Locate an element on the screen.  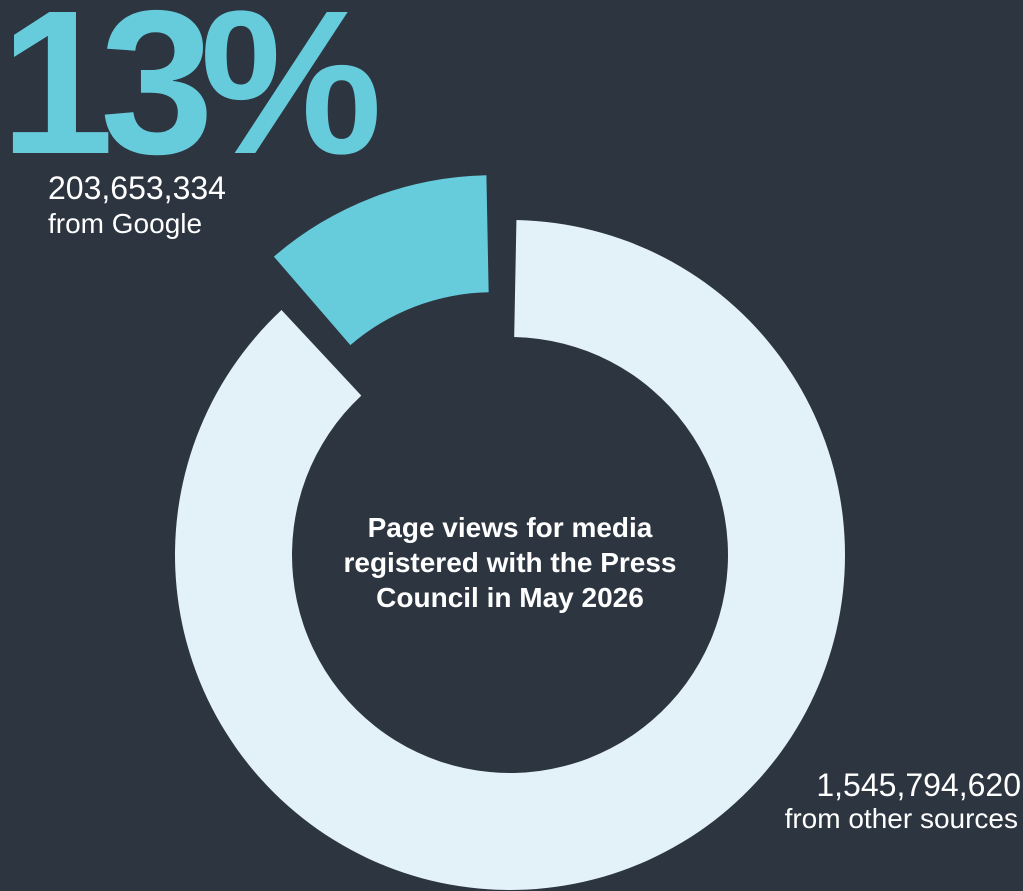
google-value: 203,653,334 is located at coordinates (137, 188).